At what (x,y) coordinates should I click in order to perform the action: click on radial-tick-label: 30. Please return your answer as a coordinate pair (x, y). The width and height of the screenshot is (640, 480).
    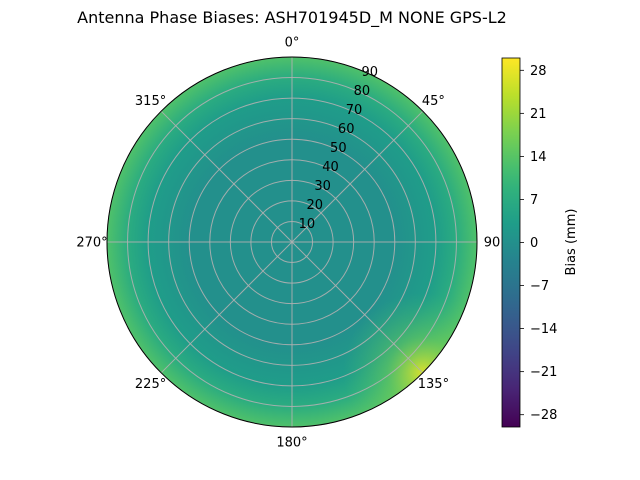
    Looking at the image, I should click on (322, 186).